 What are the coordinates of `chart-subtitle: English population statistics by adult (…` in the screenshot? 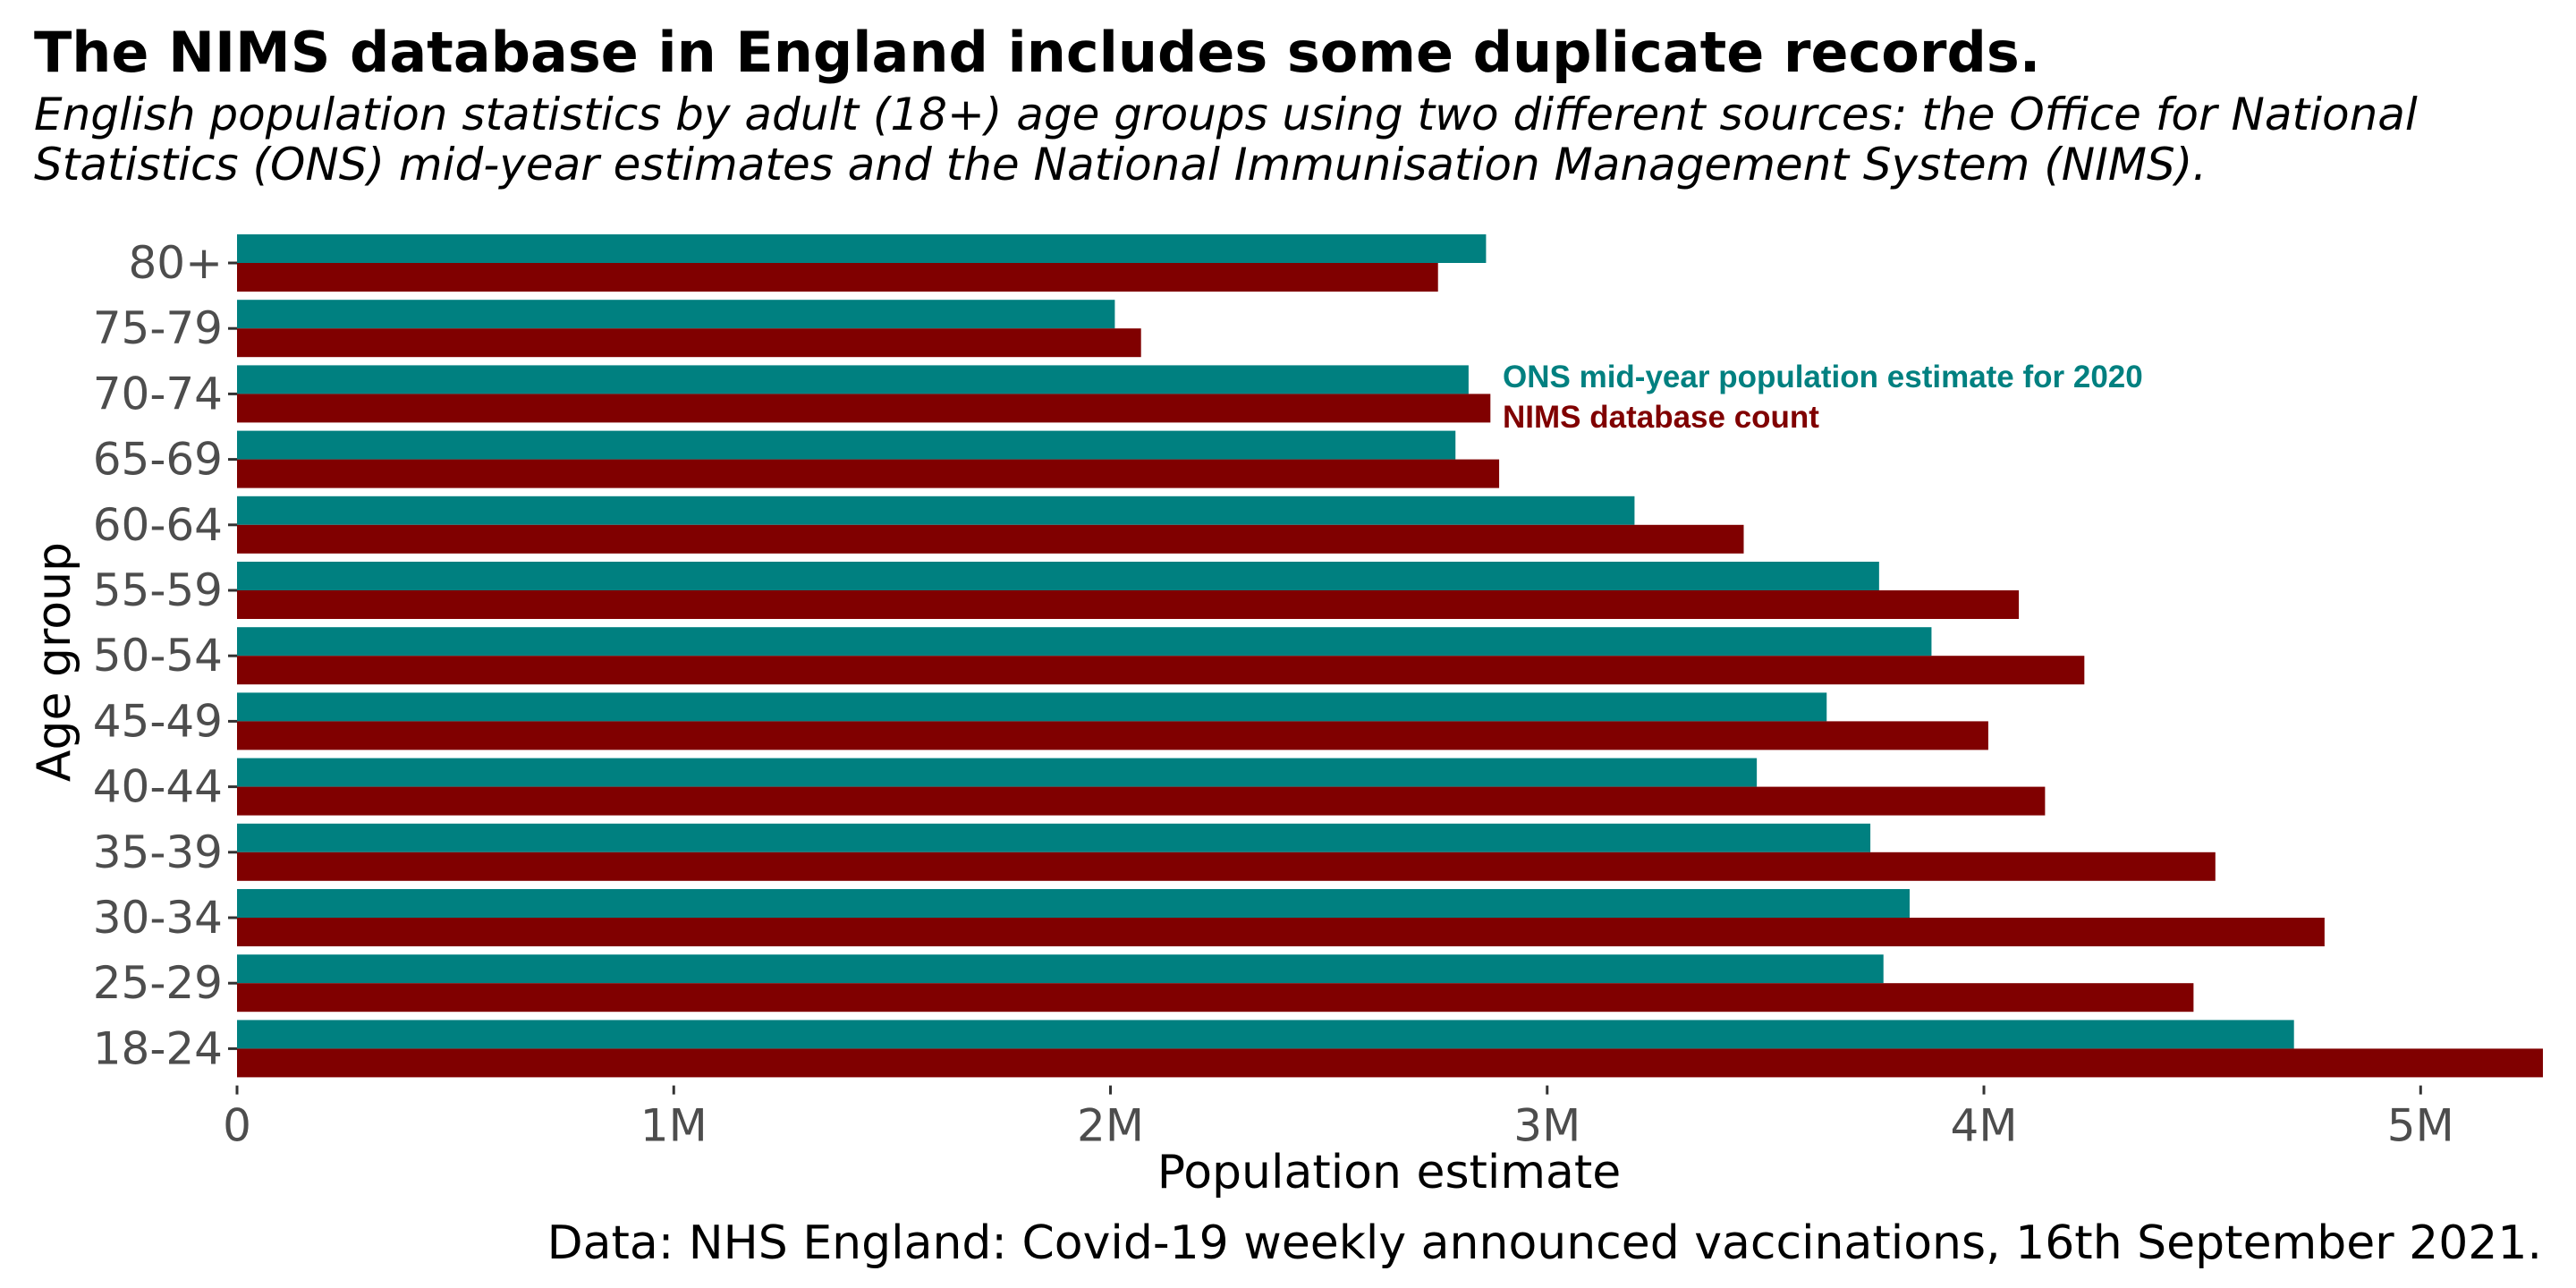 It's located at (1226, 140).